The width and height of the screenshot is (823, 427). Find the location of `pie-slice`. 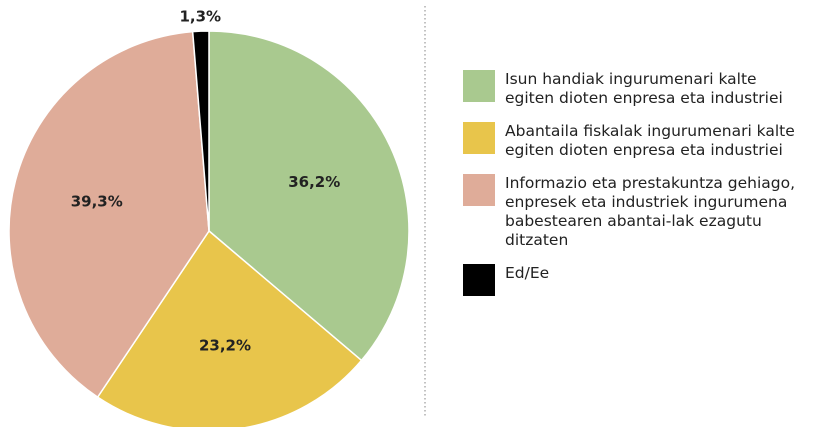

pie-slice is located at coordinates (200, 131).